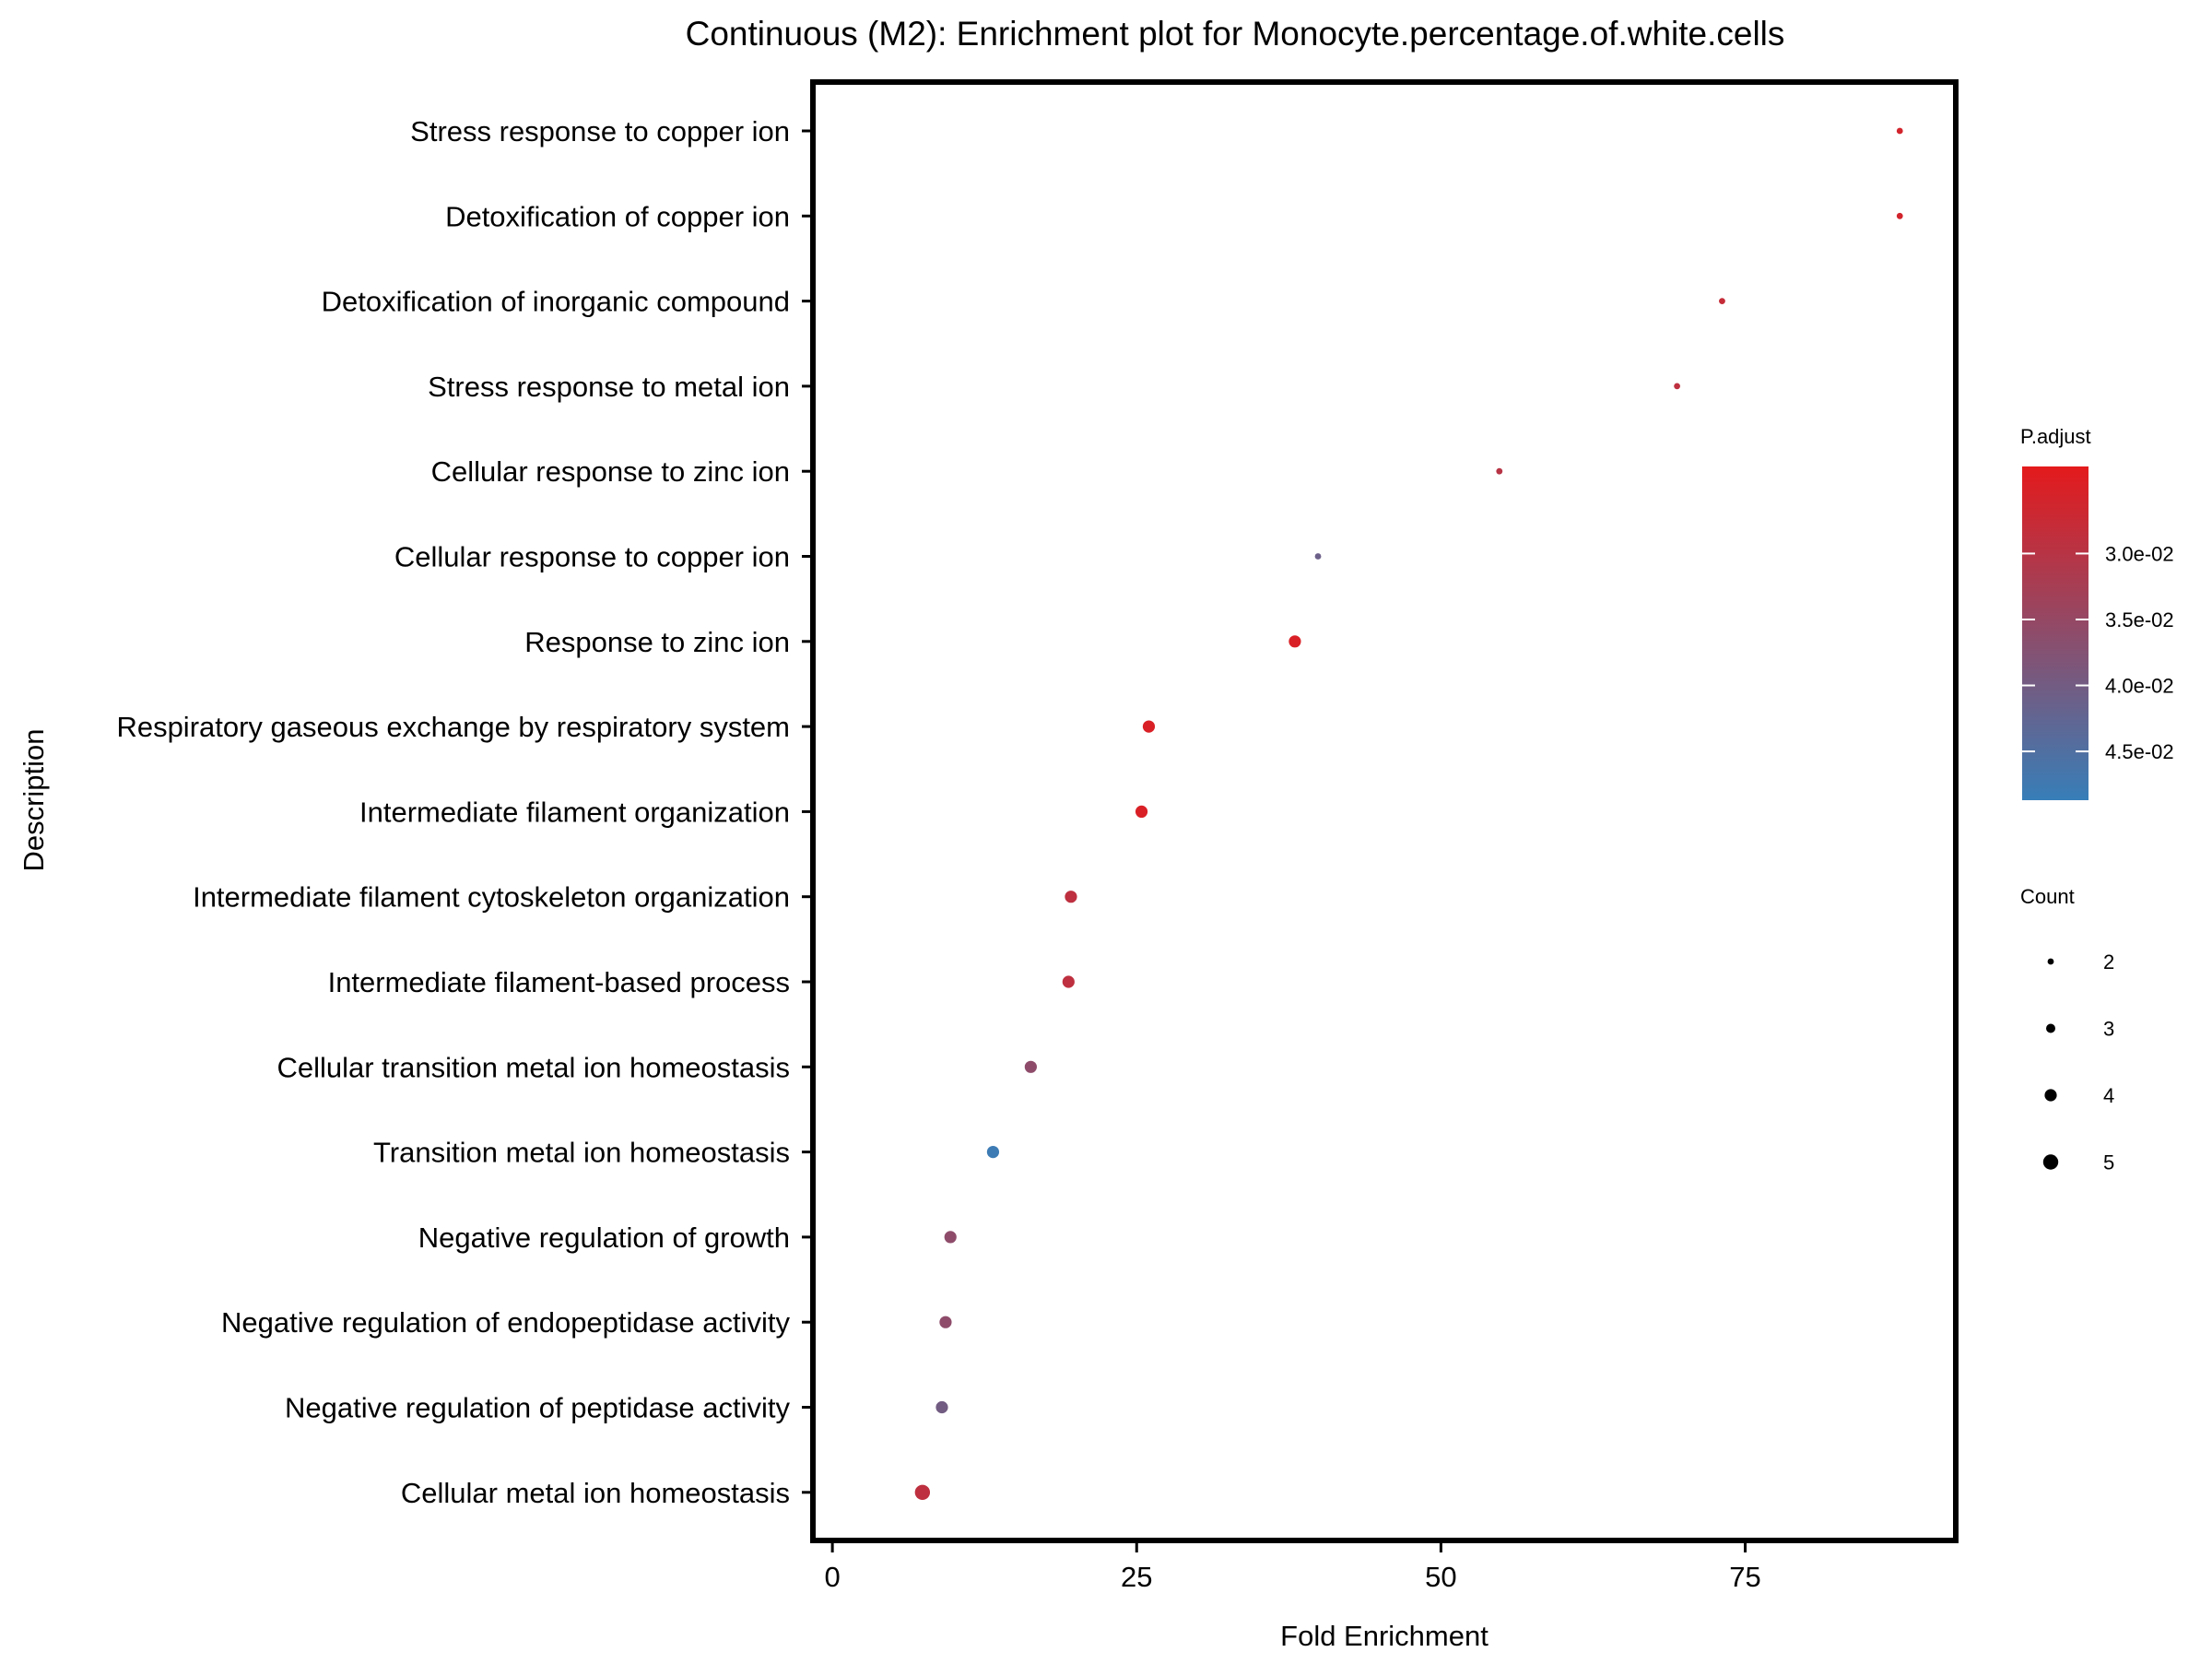 The height and width of the screenshot is (1664, 2212). What do you see at coordinates (2139, 686) in the screenshot?
I see `colorbar-tick-label: 4.0e-02` at bounding box center [2139, 686].